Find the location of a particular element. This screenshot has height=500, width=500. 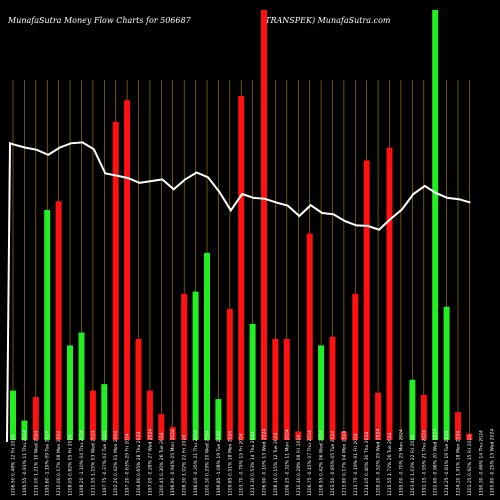

x-tick-label: 1196.85 -1.08% 19 Tue 2024 is located at coordinates (219, 463).